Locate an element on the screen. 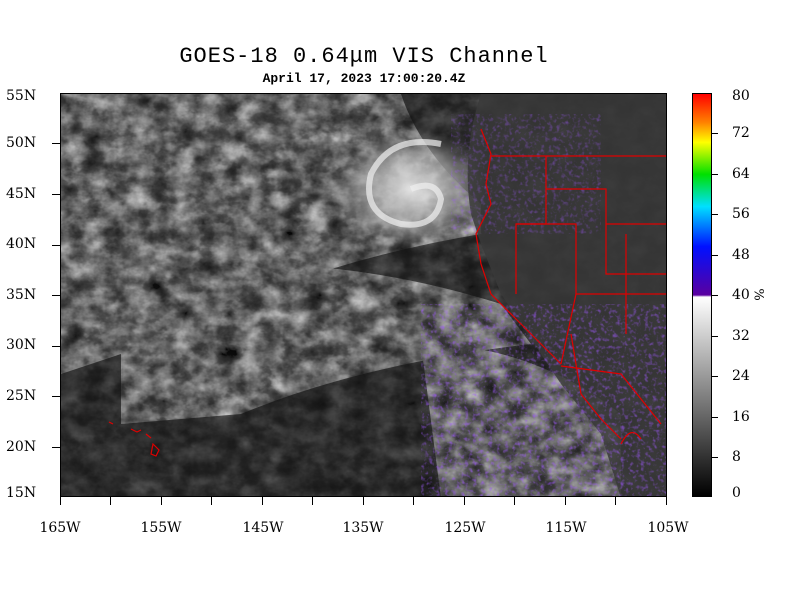  lat-label-35n: 35N is located at coordinates (21, 295).